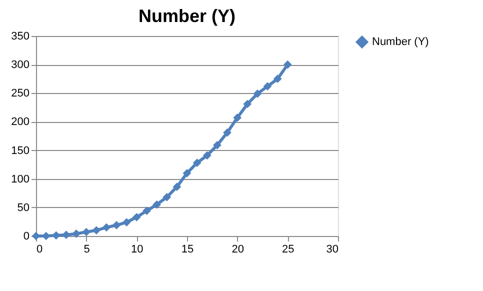 This screenshot has width=483, height=291. What do you see at coordinates (20, 150) in the screenshot?
I see `y-tick-label: 150` at bounding box center [20, 150].